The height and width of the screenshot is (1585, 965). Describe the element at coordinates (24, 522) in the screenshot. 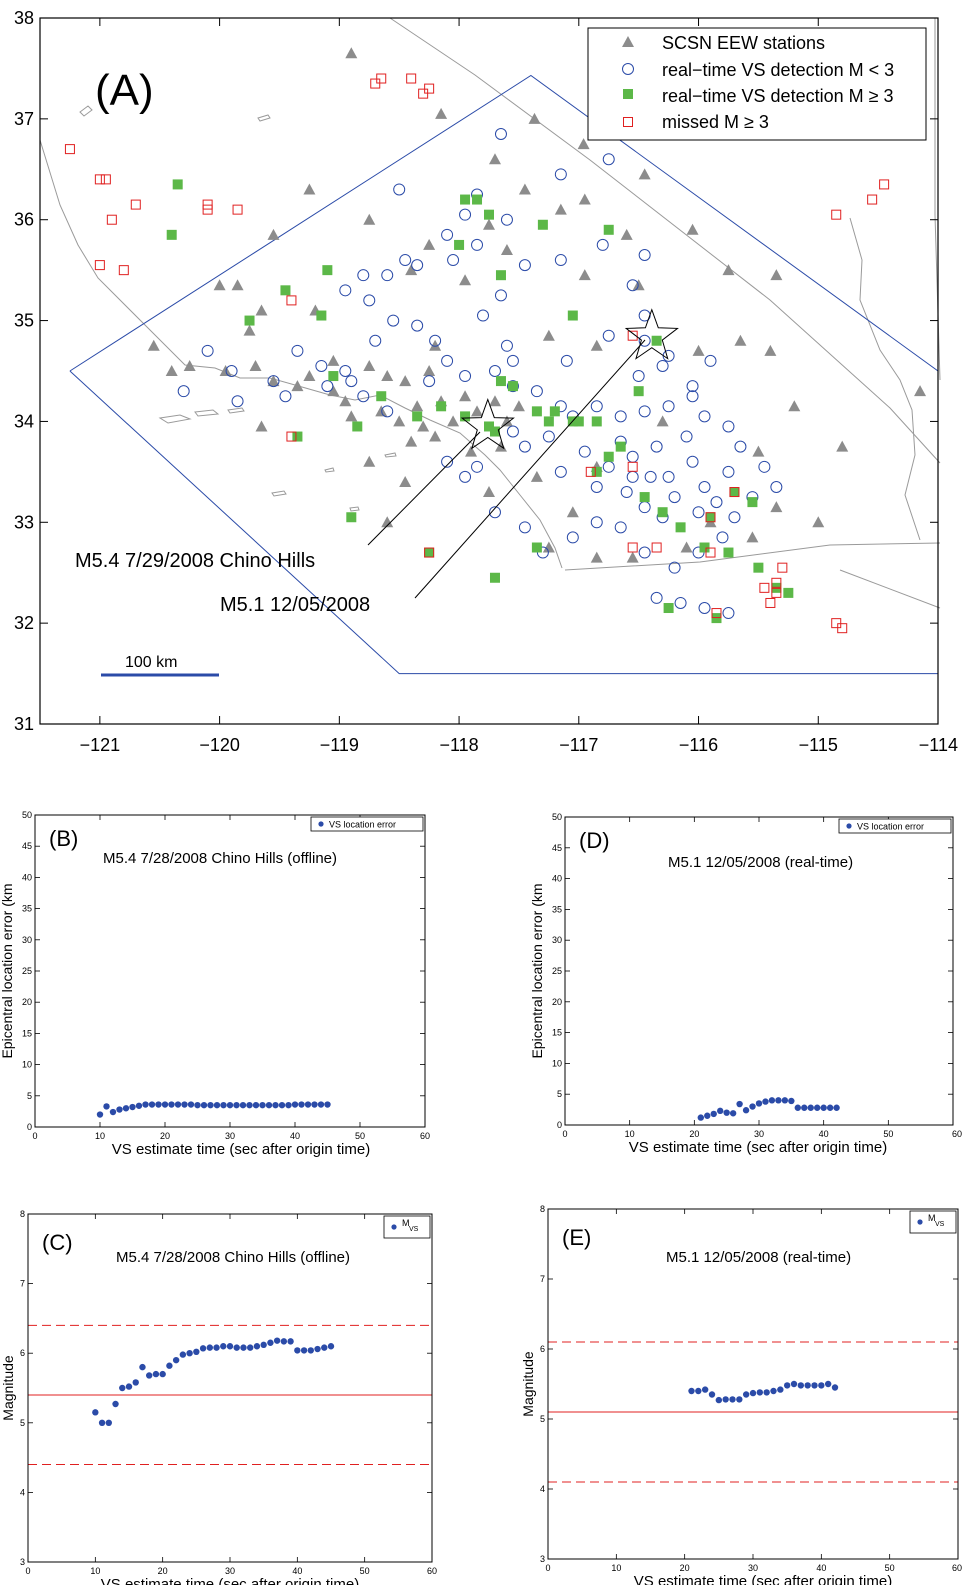

I see `y-tick-label: 33` at that location.